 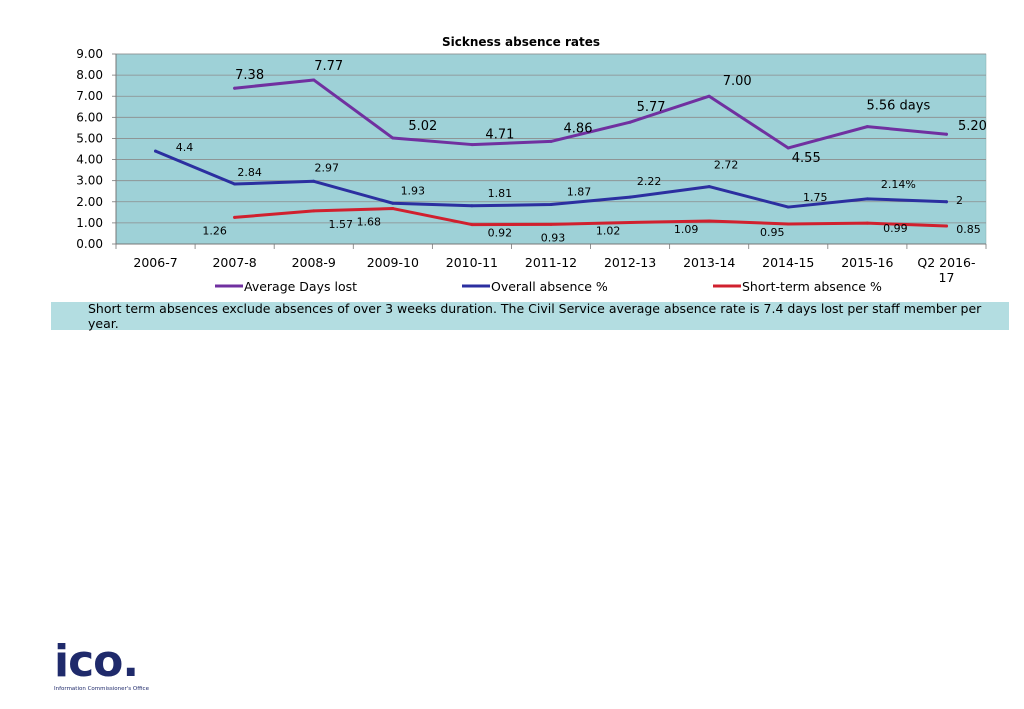 I want to click on data-label: 4.55, so click(x=806, y=158).